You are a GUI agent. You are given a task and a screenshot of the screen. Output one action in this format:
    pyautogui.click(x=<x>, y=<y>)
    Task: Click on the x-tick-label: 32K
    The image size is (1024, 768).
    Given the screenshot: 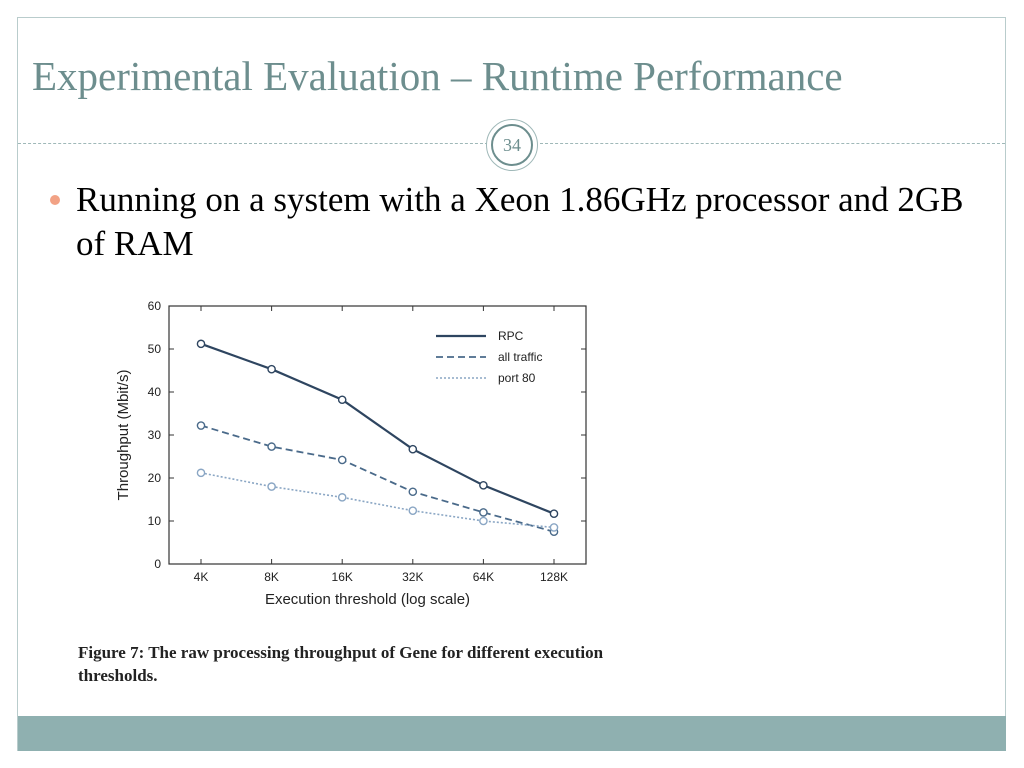 What is the action you would take?
    pyautogui.click(x=412, y=577)
    